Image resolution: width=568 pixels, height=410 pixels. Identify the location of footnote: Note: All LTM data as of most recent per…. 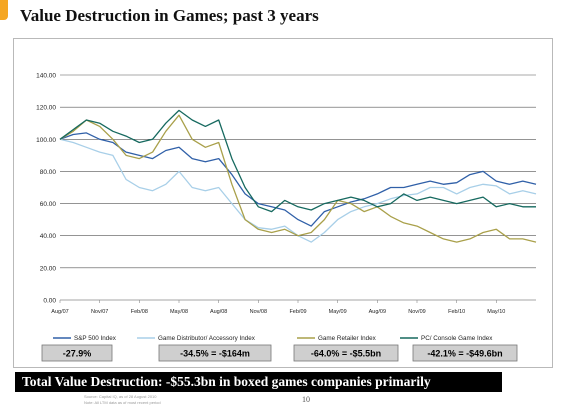
(122, 402).